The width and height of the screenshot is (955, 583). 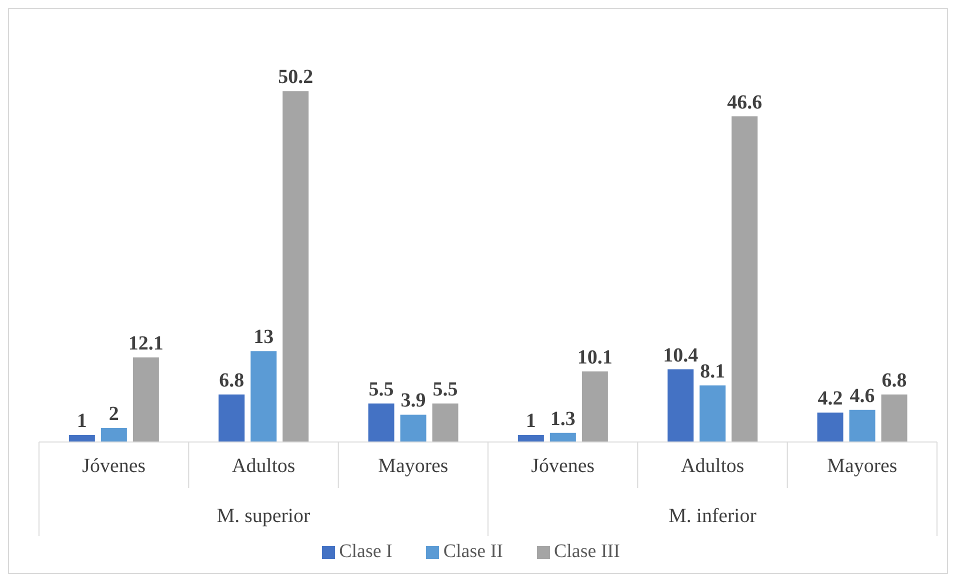 What do you see at coordinates (563, 419) in the screenshot?
I see `data-label: 1.3` at bounding box center [563, 419].